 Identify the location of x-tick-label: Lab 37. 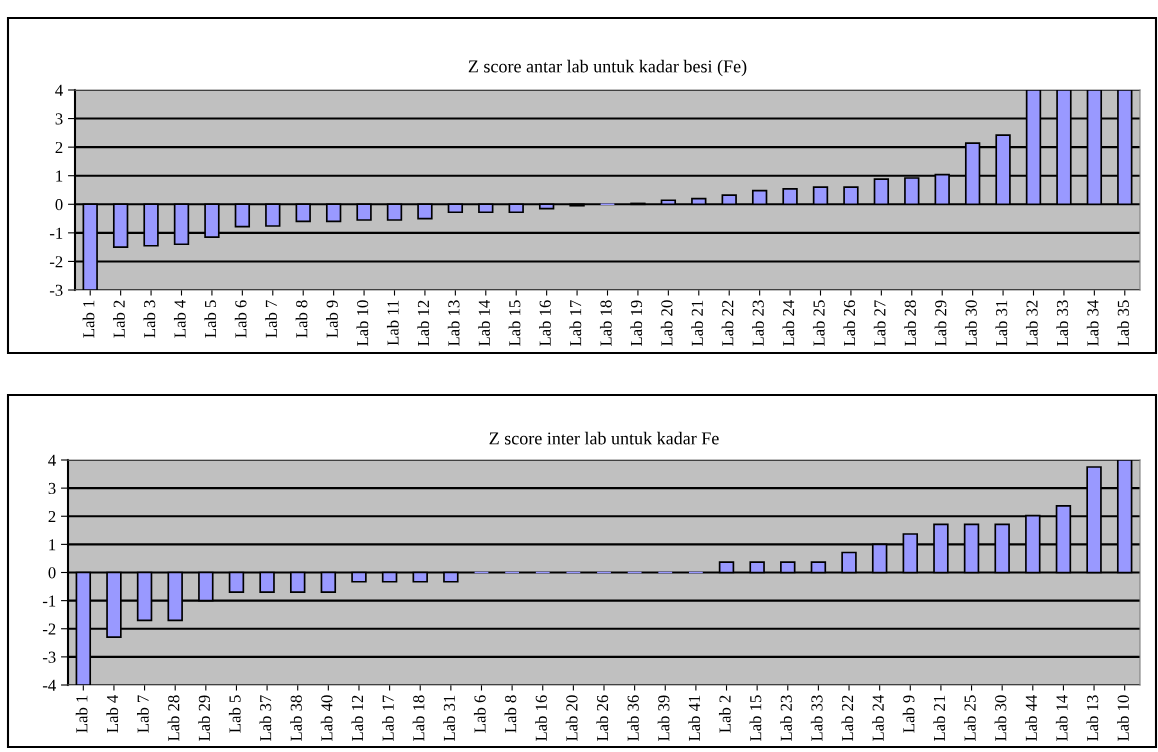
(265, 718).